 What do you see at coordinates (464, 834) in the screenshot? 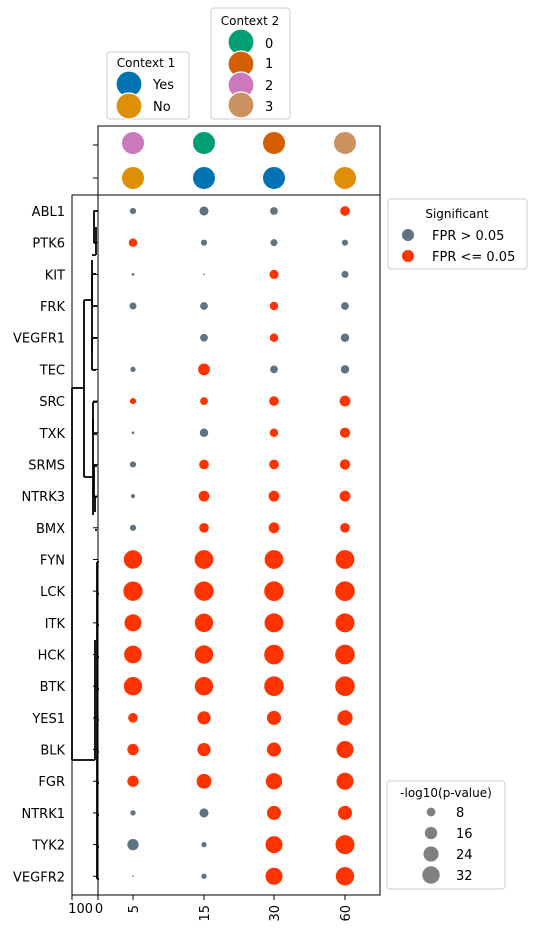
I see `legend-size-label-16: 16` at bounding box center [464, 834].